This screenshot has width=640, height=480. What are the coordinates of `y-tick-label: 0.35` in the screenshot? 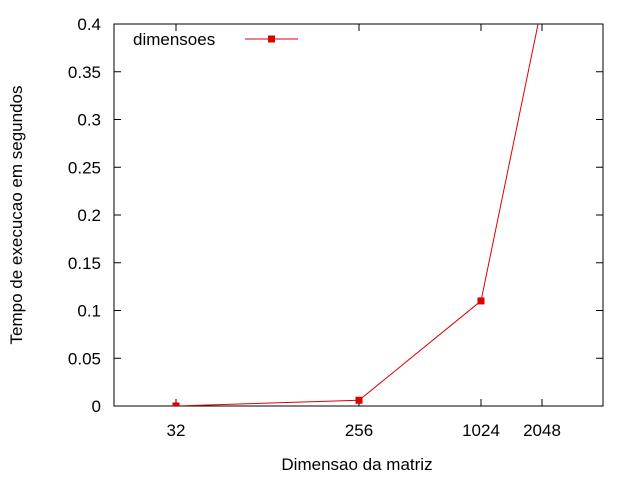 It's located at (84, 72).